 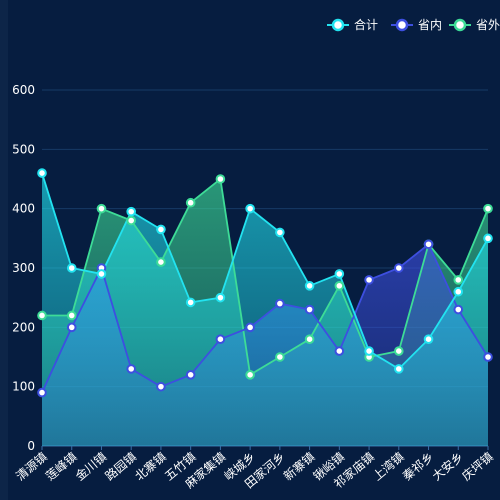 What do you see at coordinates (31, 467) in the screenshot?
I see `x-tick-label: 清源镇` at bounding box center [31, 467].